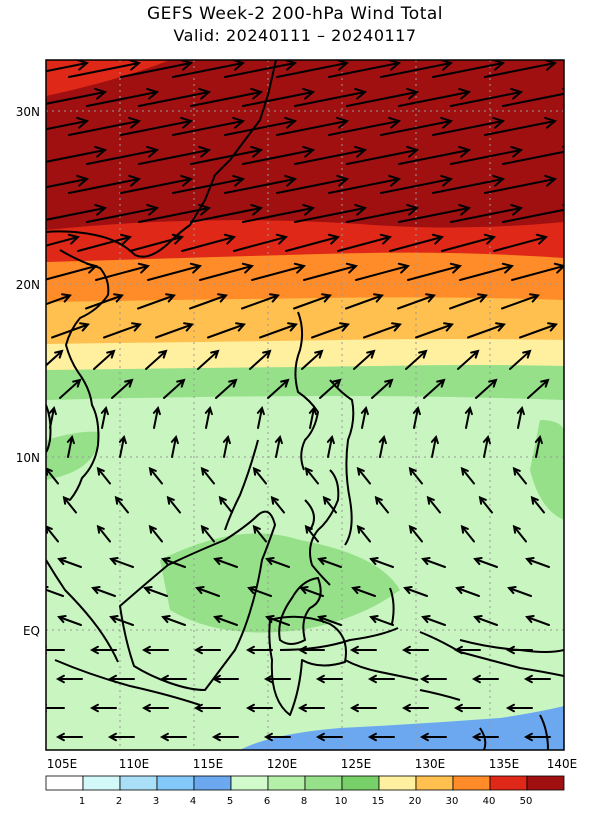 The width and height of the screenshot is (590, 814). What do you see at coordinates (430, 764) in the screenshot?
I see `lon-label-130e: 130E` at bounding box center [430, 764].